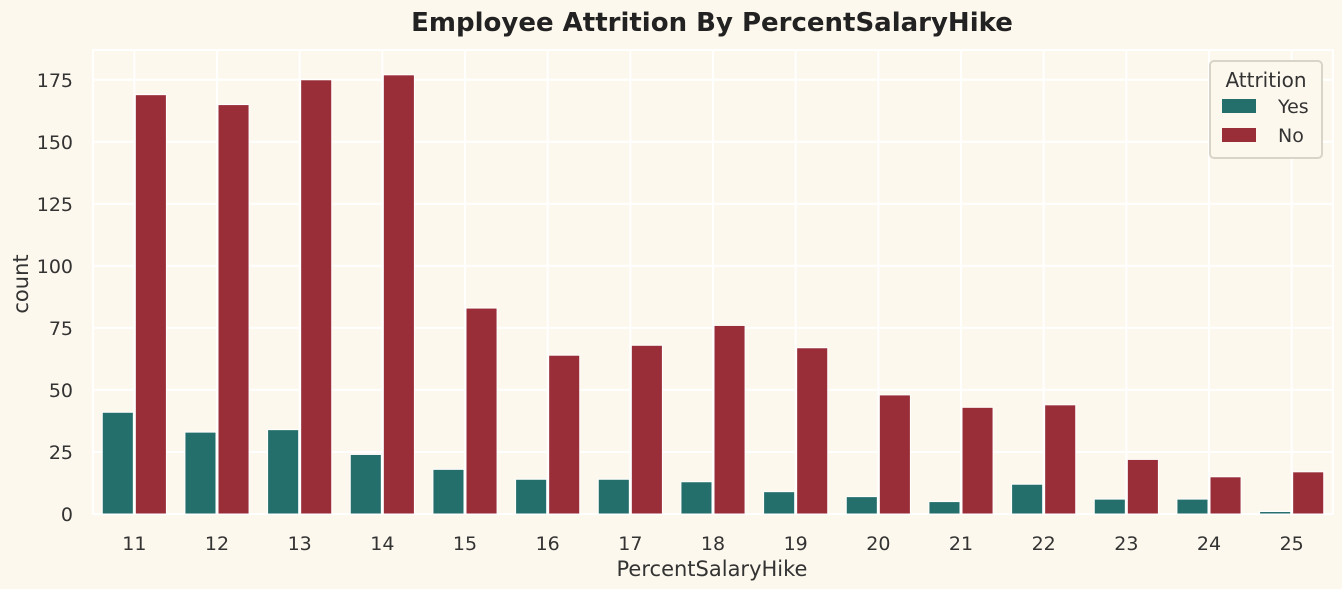 This screenshot has width=1342, height=589. What do you see at coordinates (55, 143) in the screenshot?
I see `y-tick-label: 150` at bounding box center [55, 143].